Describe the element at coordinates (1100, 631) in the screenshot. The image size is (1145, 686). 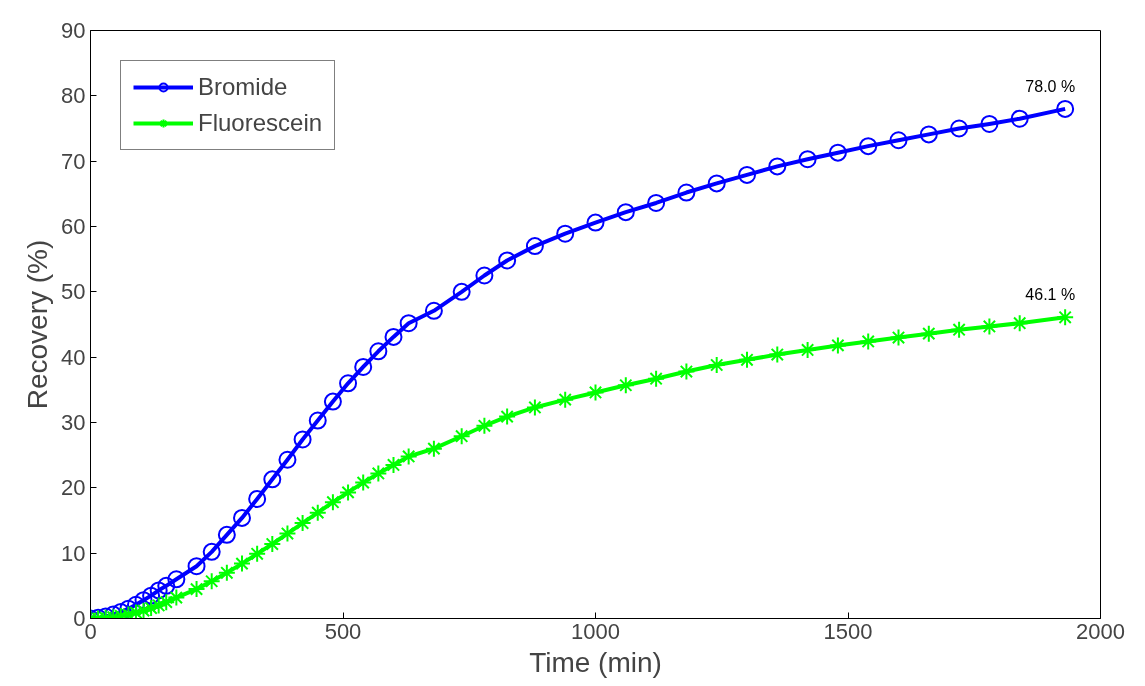
I see `x-tick-label: 2000` at that location.